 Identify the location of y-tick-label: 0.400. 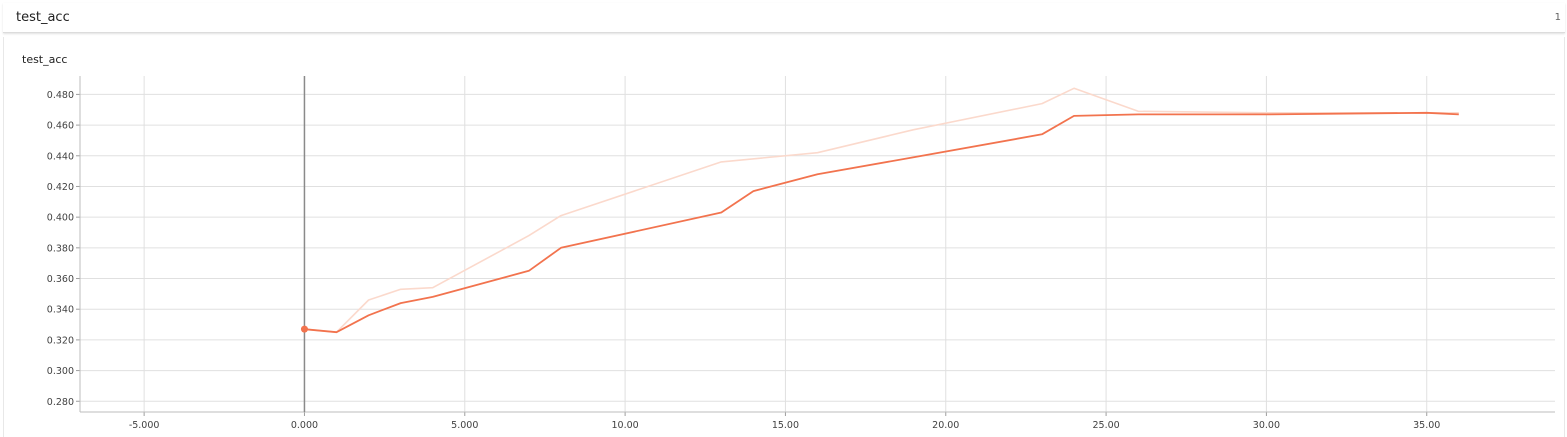
(60, 218).